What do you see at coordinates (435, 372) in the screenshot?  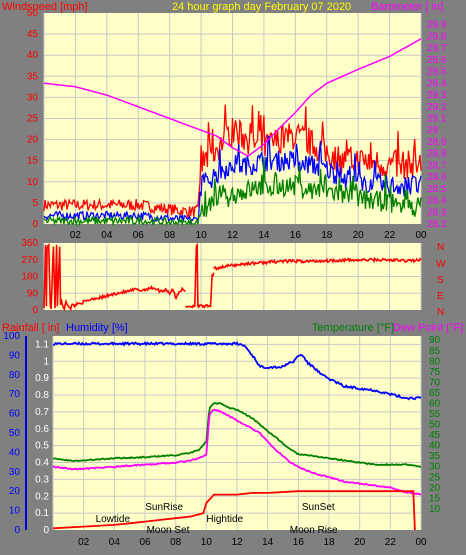 I see `temperature-y-tick-label: 75` at bounding box center [435, 372].